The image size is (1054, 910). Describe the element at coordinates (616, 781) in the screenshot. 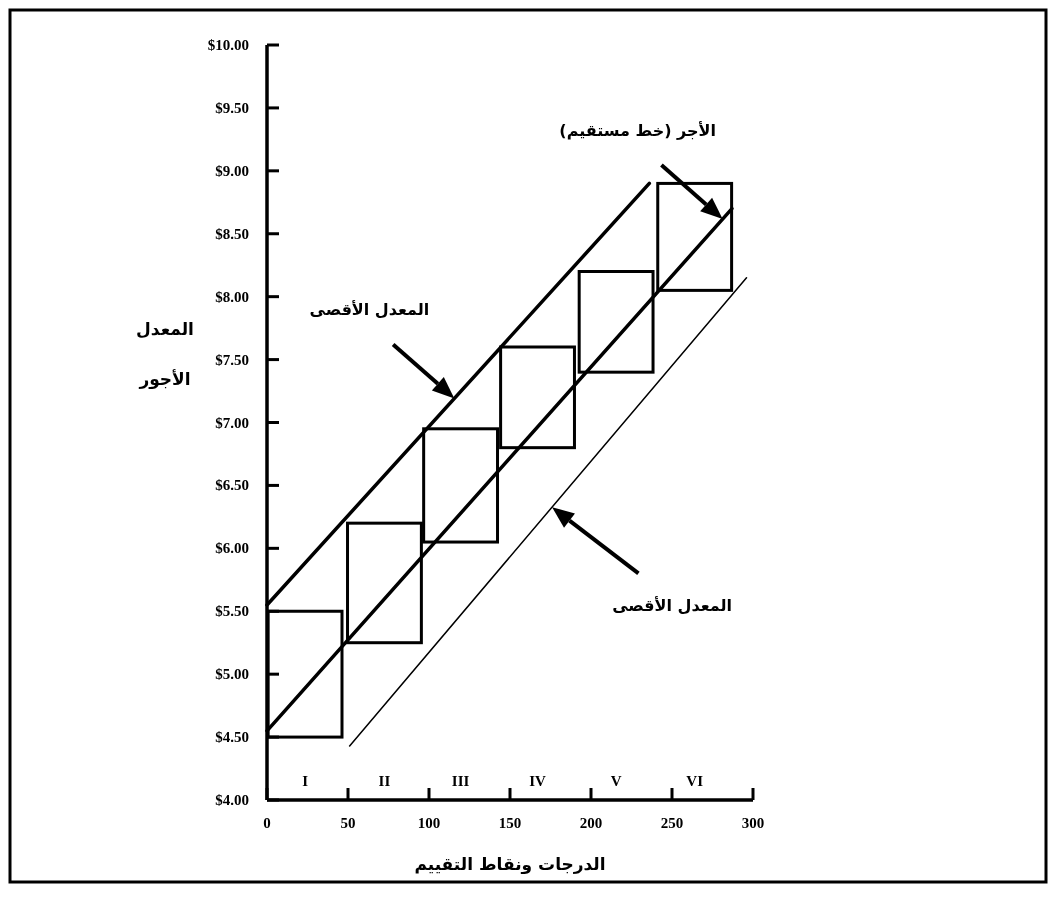

I see `annotation: V` at that location.